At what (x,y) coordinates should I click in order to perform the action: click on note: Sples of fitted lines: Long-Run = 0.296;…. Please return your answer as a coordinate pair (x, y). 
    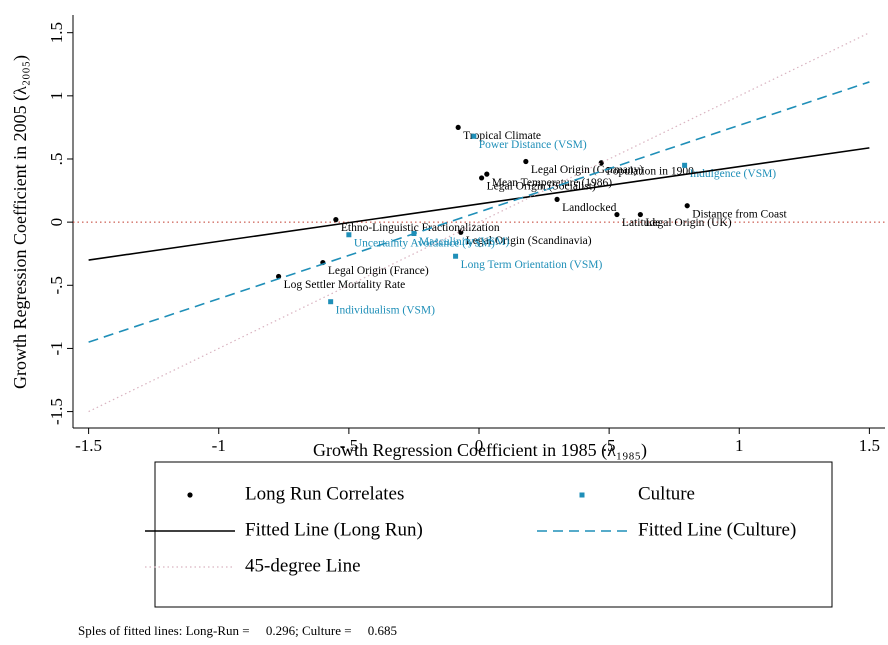
    Looking at the image, I should click on (237, 630).